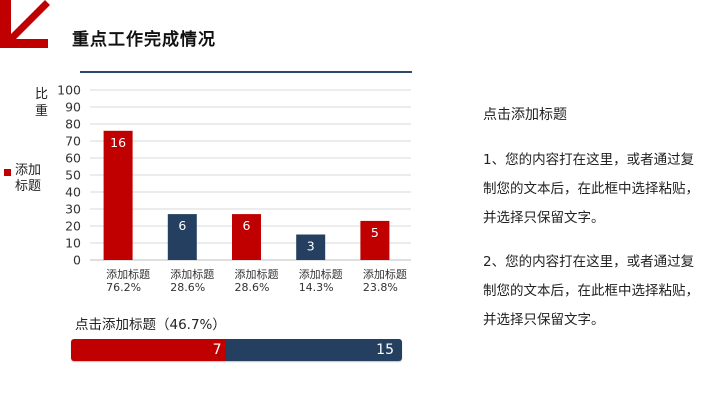 Image resolution: width=721 pixels, height=405 pixels. What do you see at coordinates (321, 280) in the screenshot?
I see `x-tick-label: 添加标题 14.3%` at bounding box center [321, 280].